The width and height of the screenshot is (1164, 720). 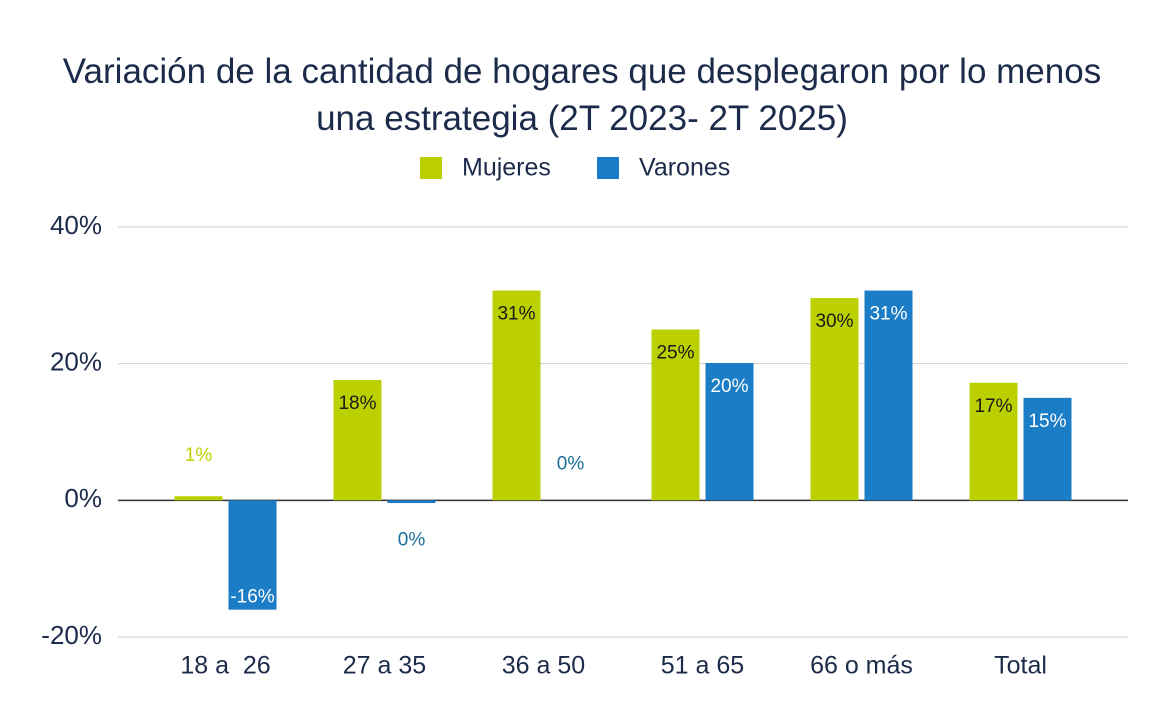 I want to click on y-tick-label: 20%, so click(x=76, y=362).